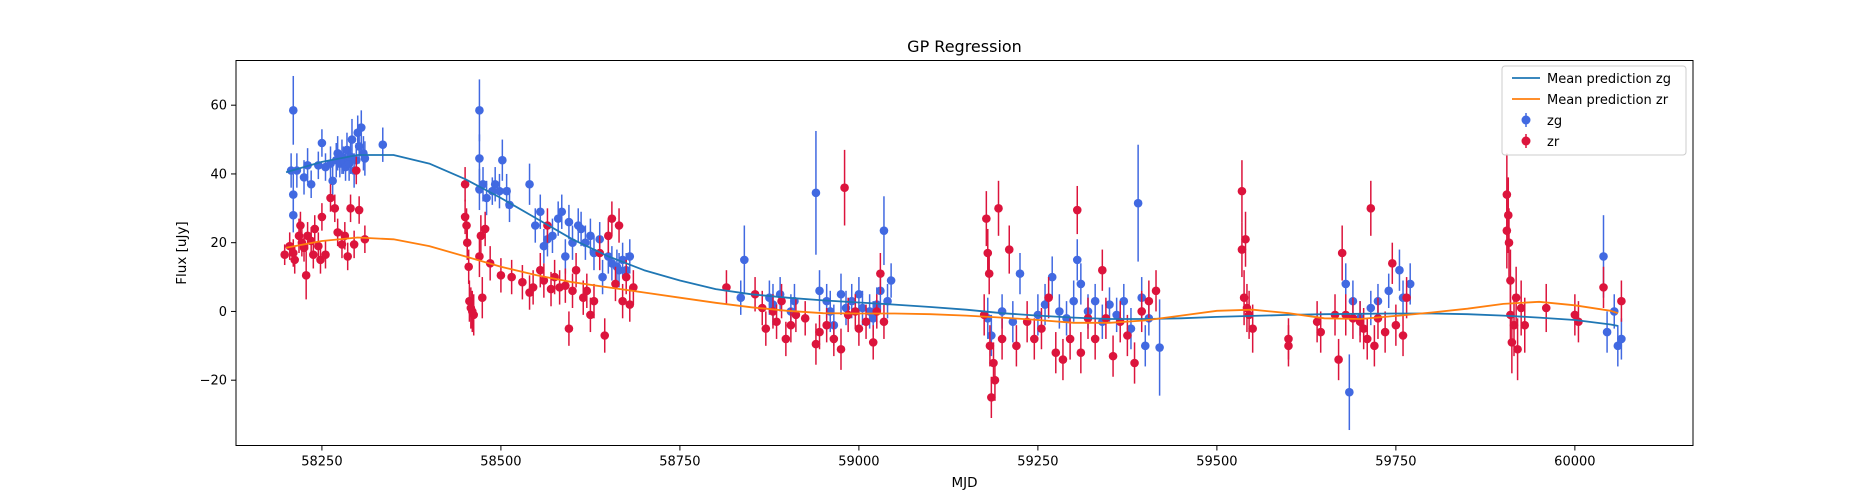  Describe the element at coordinates (1609, 79) in the screenshot. I see `legend-label-zg-mean: Mean prediction zg` at that location.